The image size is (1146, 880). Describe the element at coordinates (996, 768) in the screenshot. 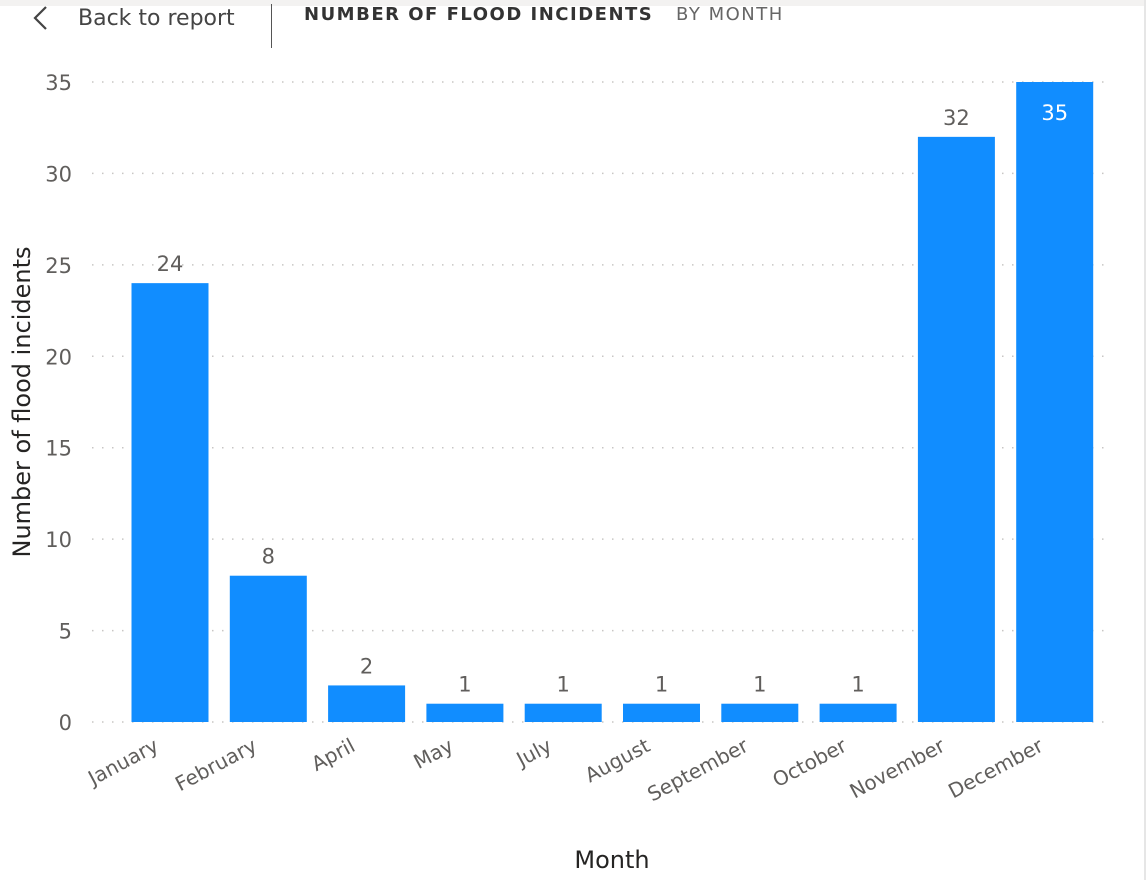

I see `x-tick-label: December` at that location.